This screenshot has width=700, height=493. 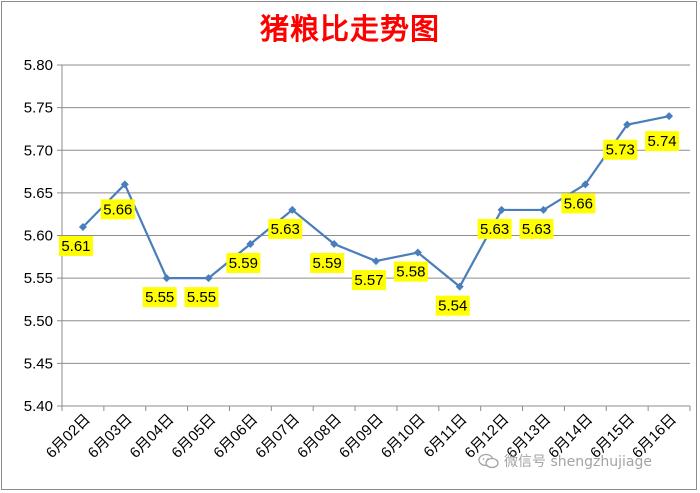 What do you see at coordinates (110, 436) in the screenshot?
I see `x-tick-label: 6月03日` at bounding box center [110, 436].